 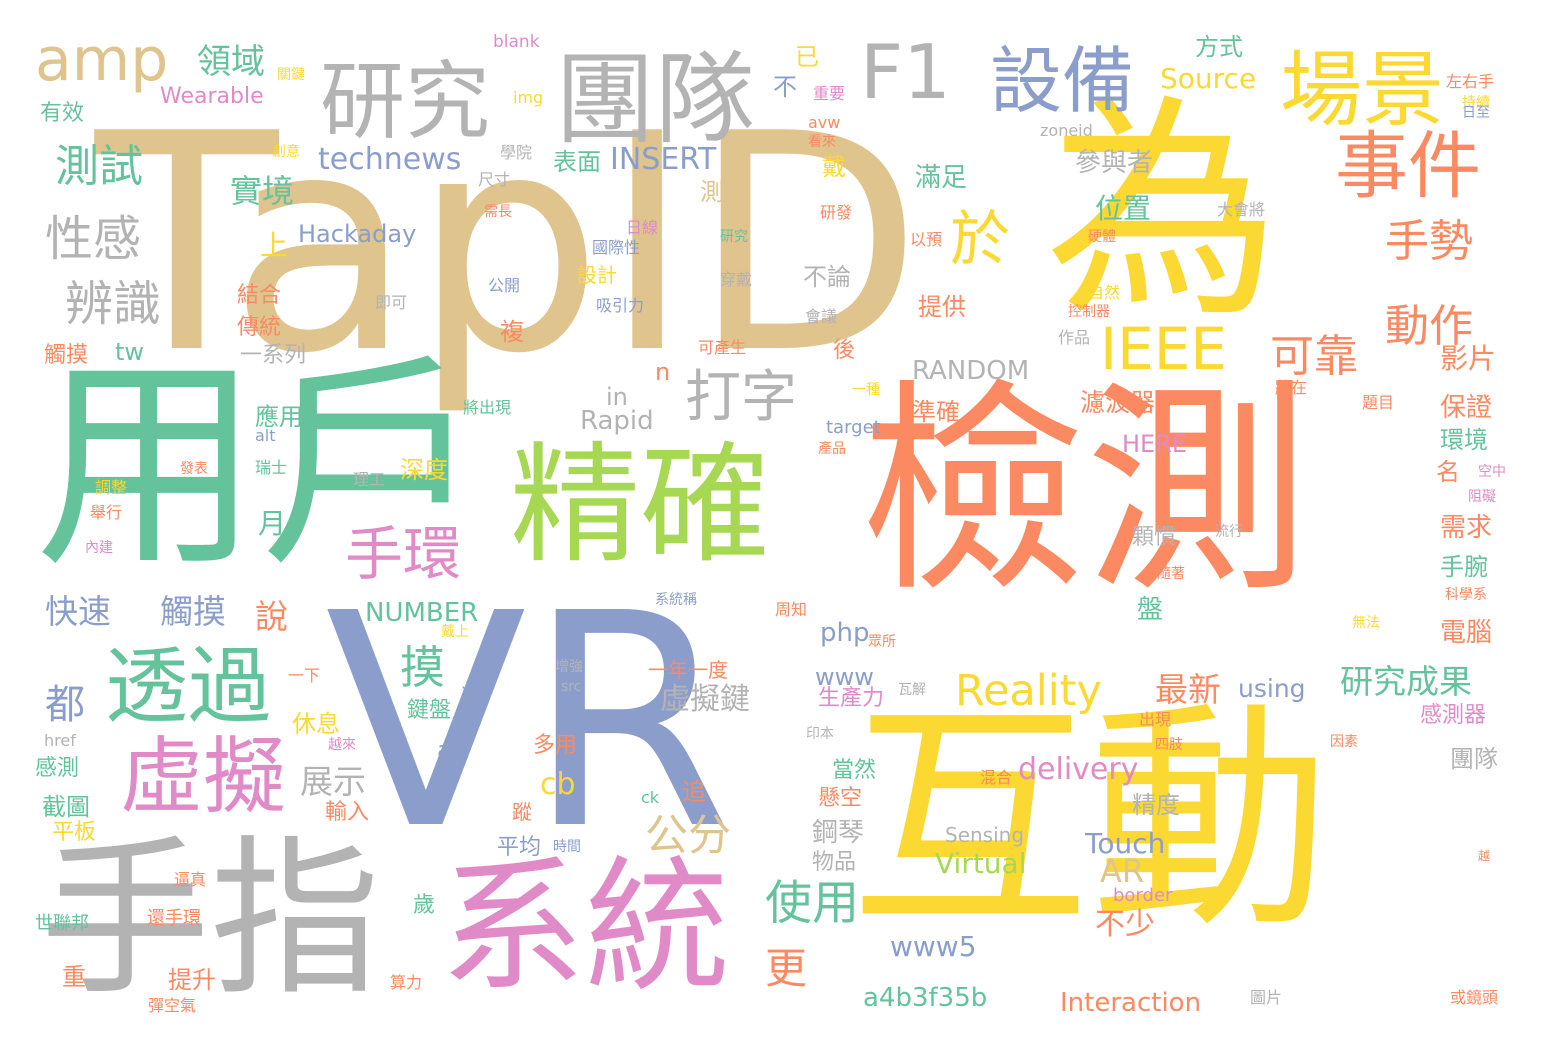 What do you see at coordinates (1474, 759) in the screenshot?
I see `word-77: 團隊` at bounding box center [1474, 759].